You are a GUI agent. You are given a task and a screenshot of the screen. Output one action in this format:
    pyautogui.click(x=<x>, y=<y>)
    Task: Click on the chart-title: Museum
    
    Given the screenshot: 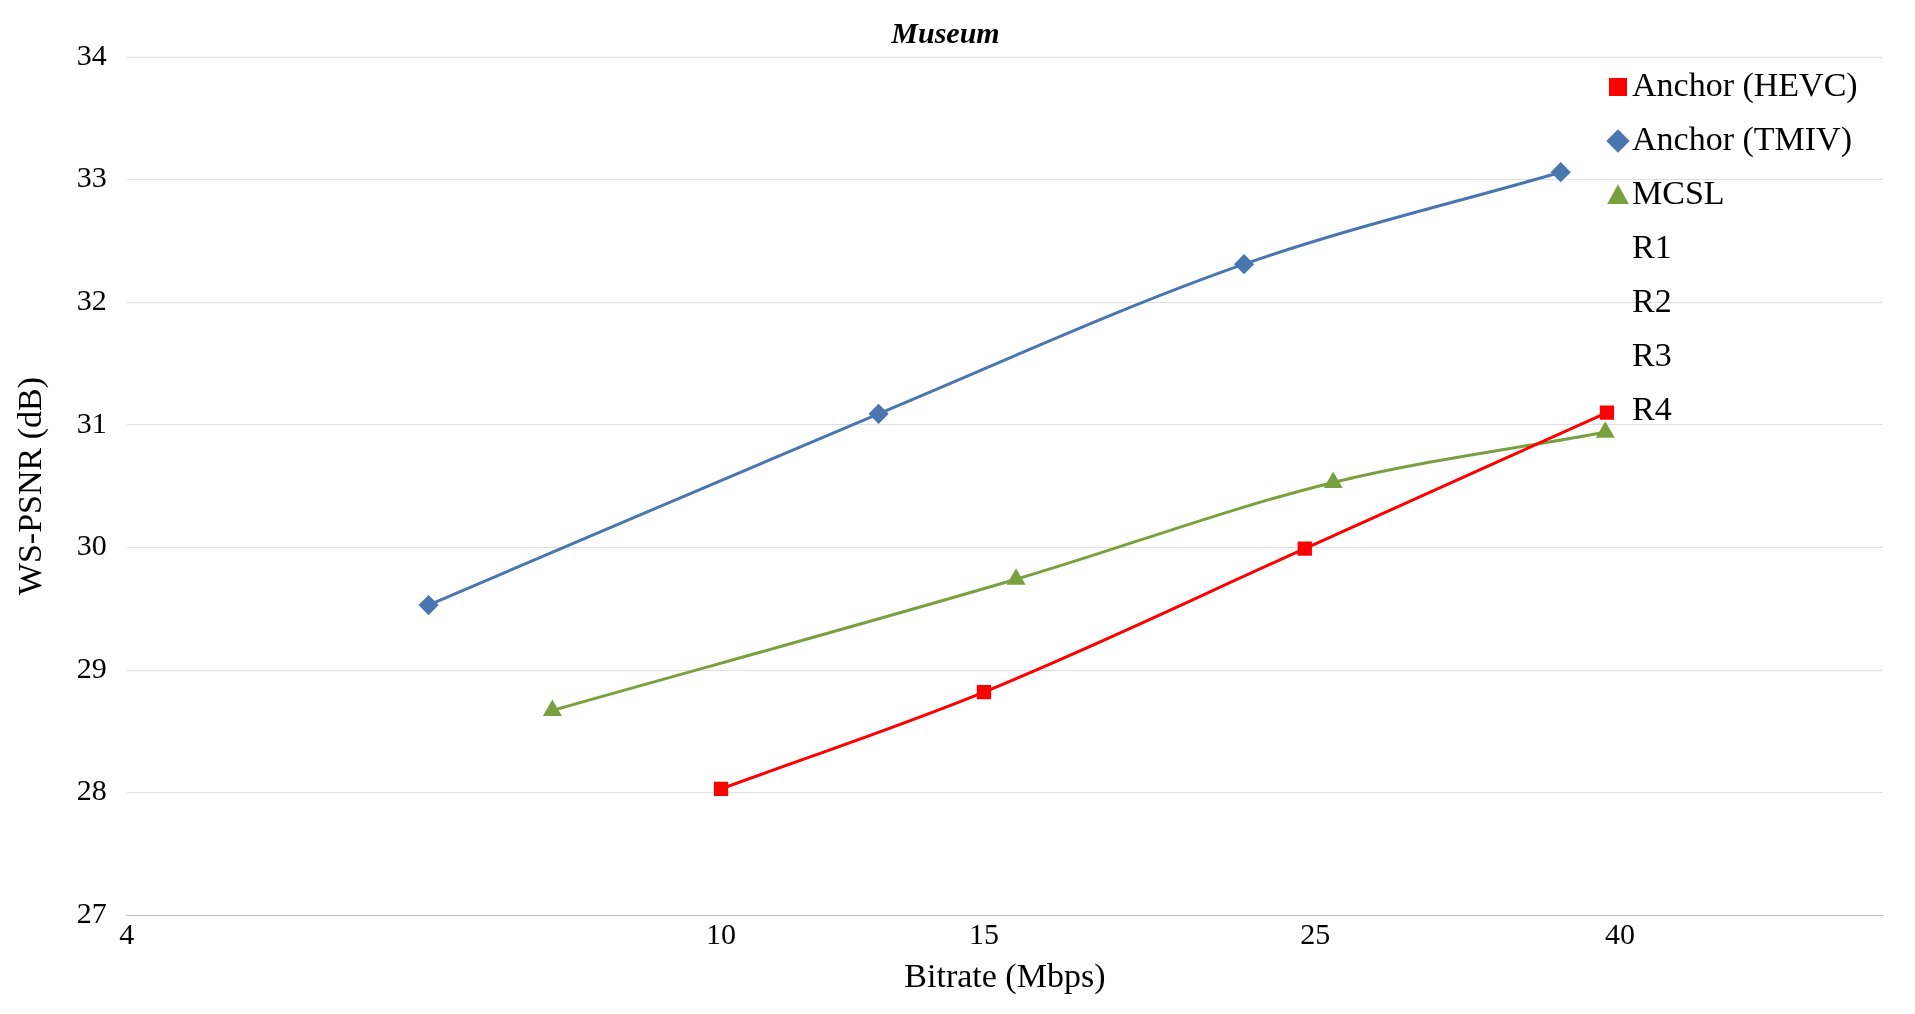 What is the action you would take?
    pyautogui.click(x=945, y=32)
    